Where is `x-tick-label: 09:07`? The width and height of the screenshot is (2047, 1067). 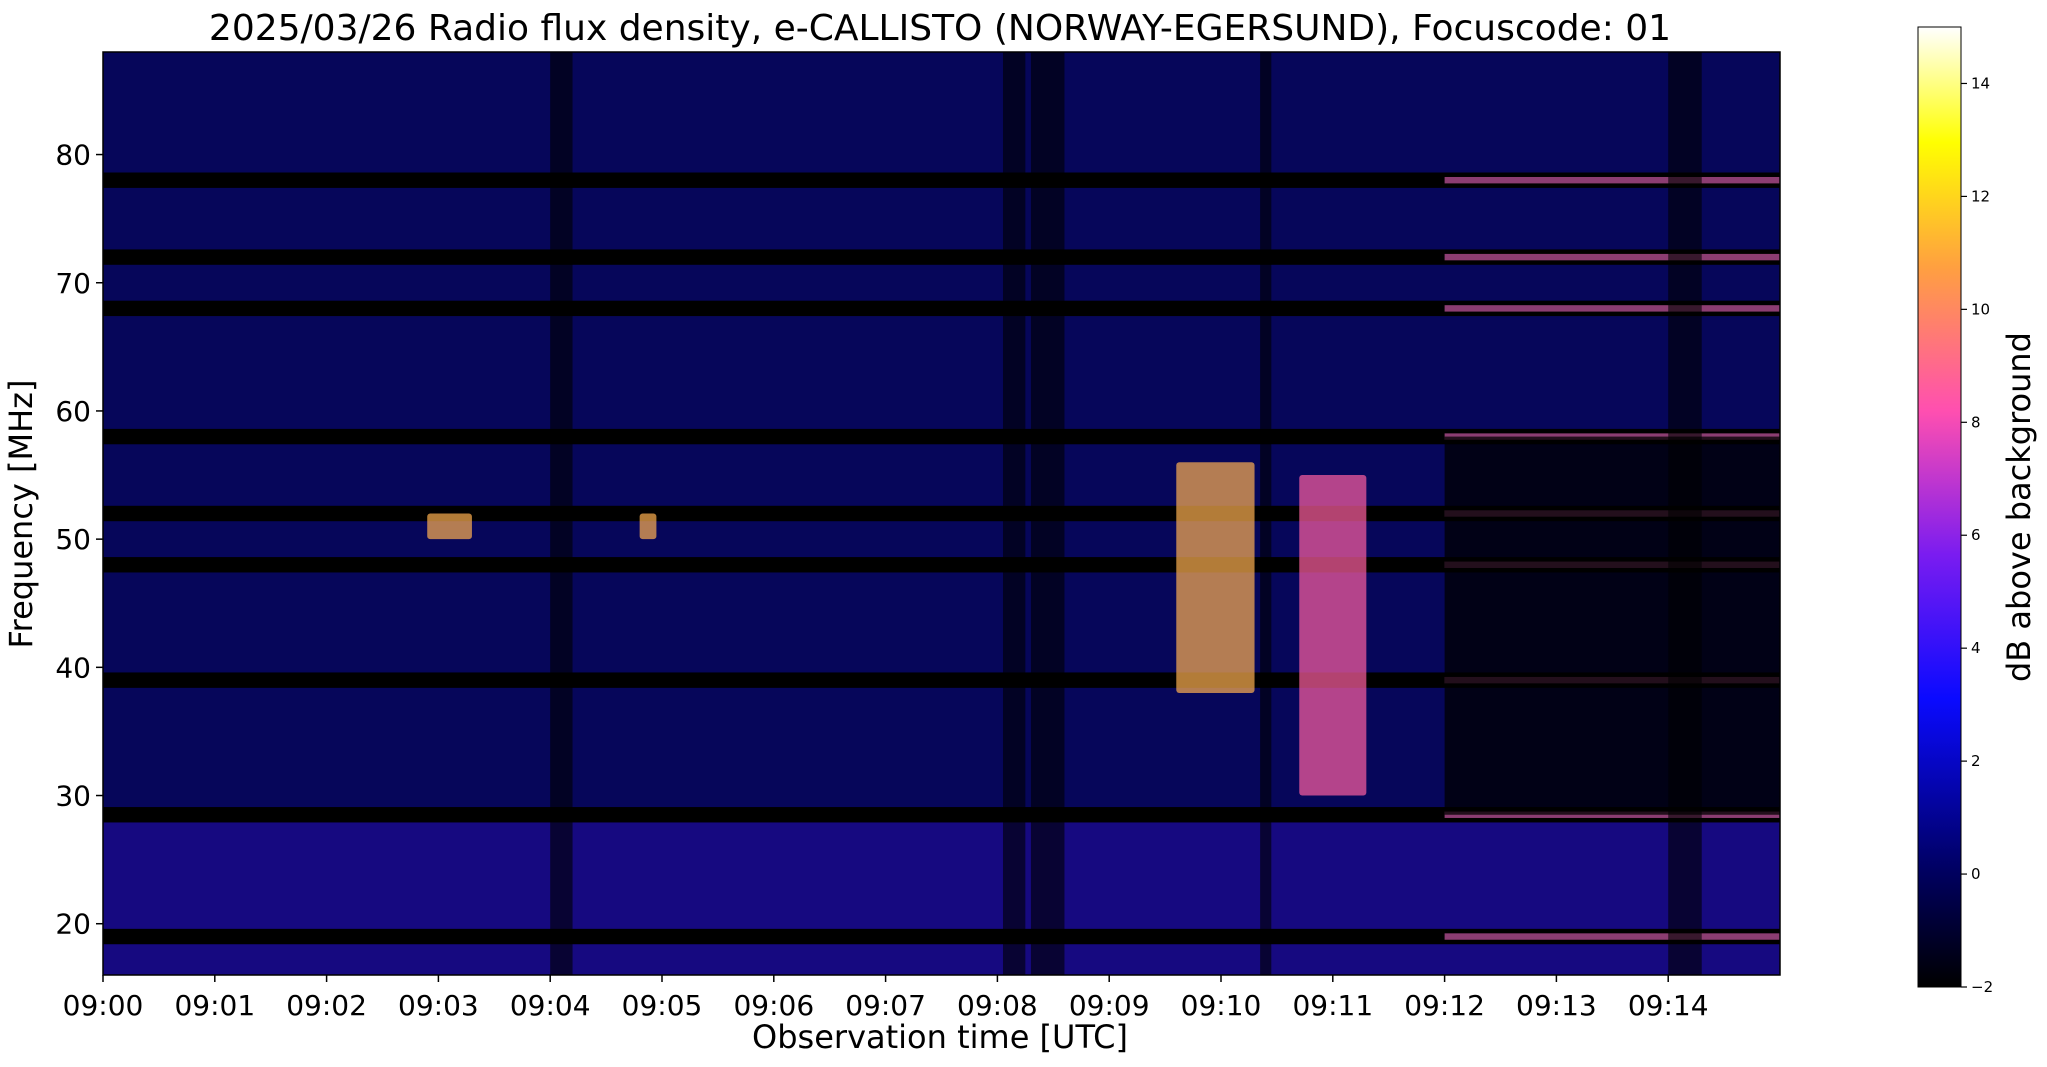
x-tick-label: 09:07 is located at coordinates (885, 1005).